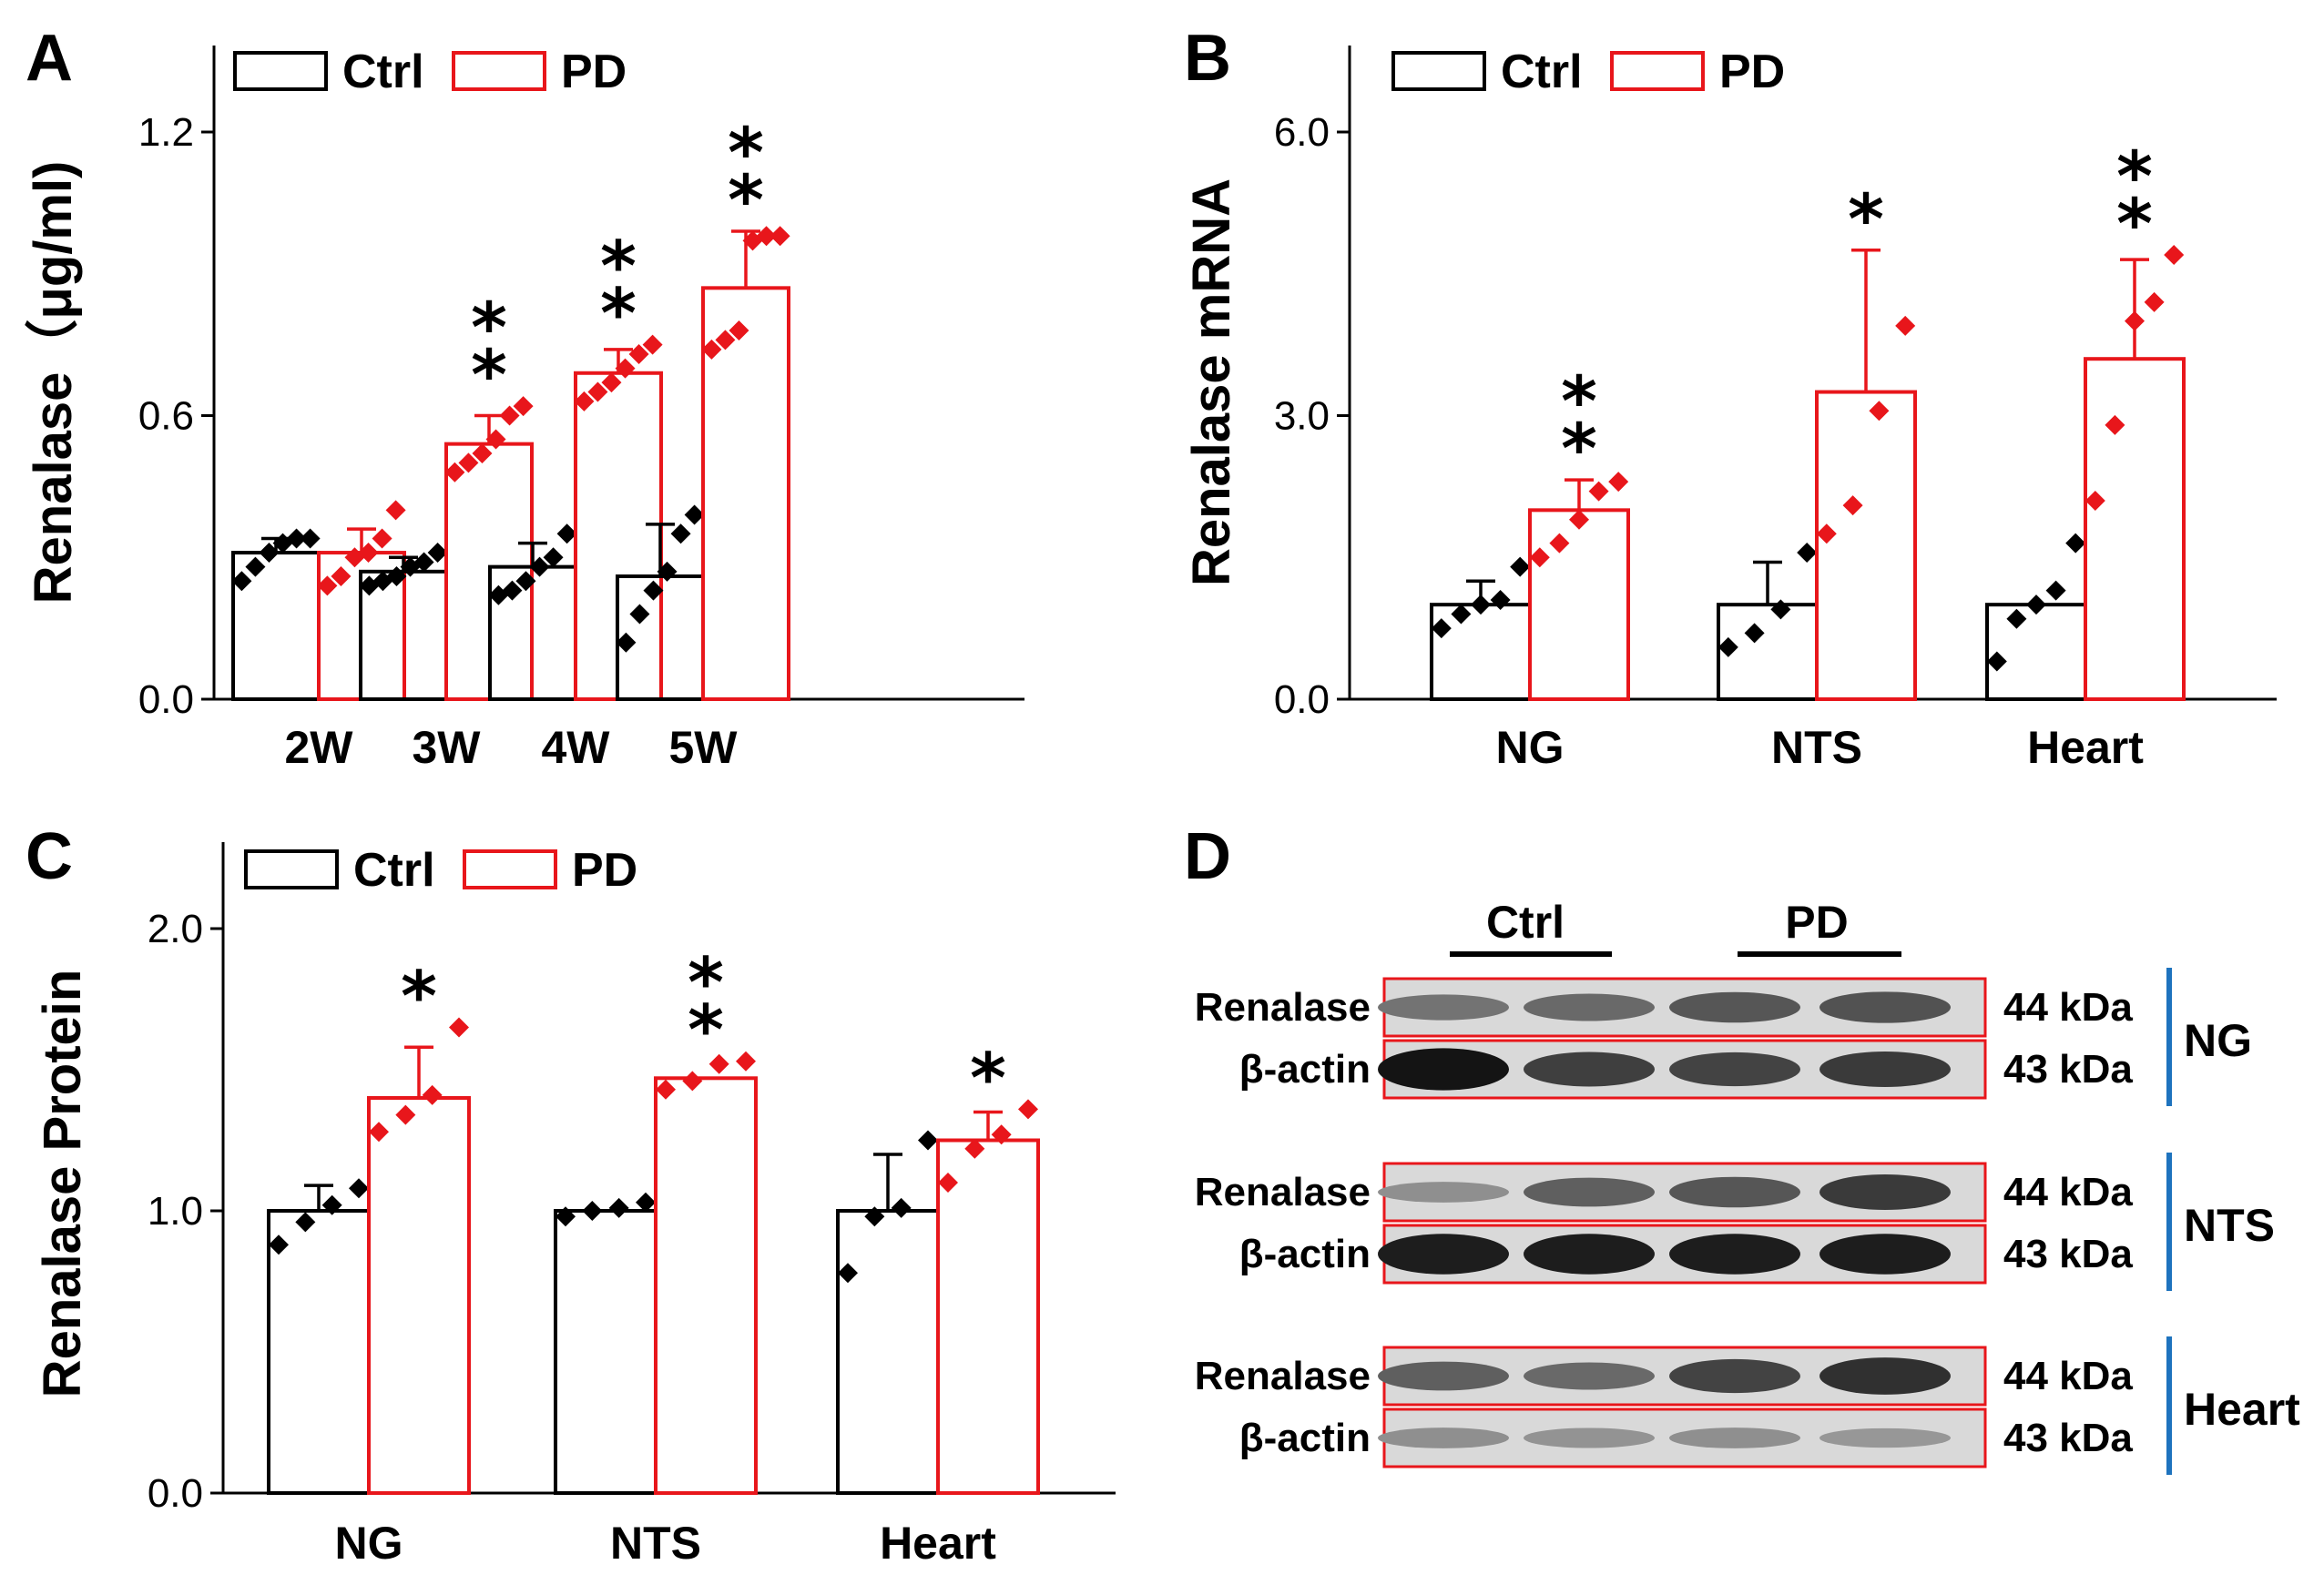  What do you see at coordinates (2242, 1410) in the screenshot?
I see `tissue-label: Heart` at bounding box center [2242, 1410].